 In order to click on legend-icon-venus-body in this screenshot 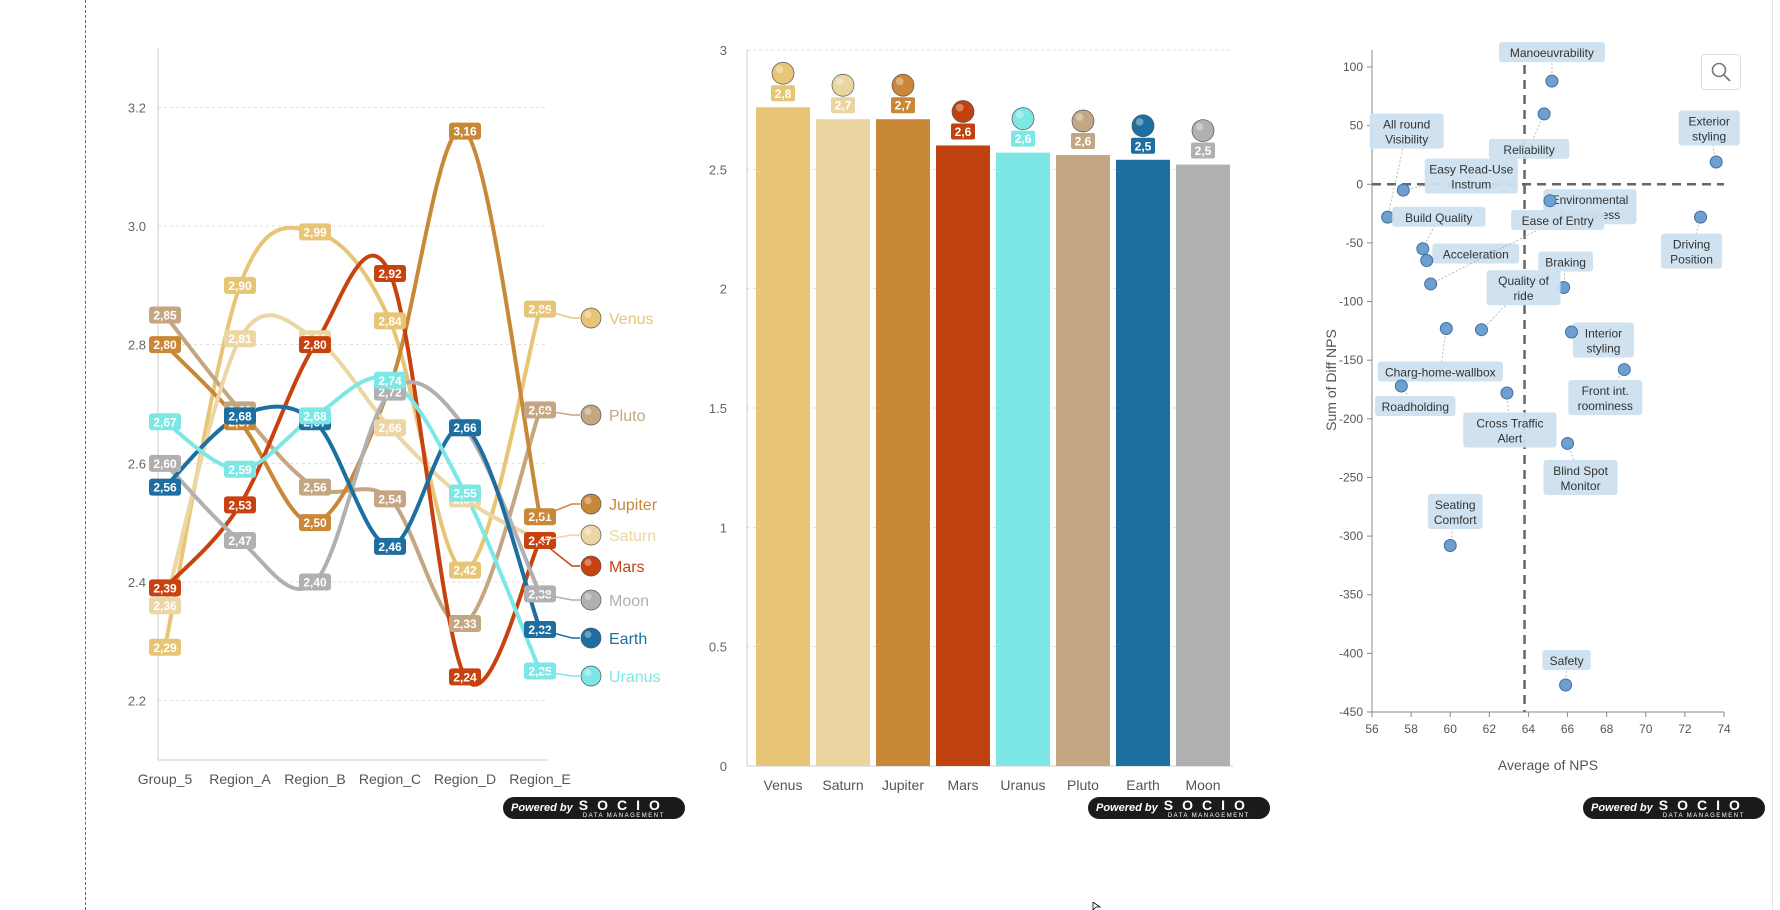, I will do `click(591, 318)`.